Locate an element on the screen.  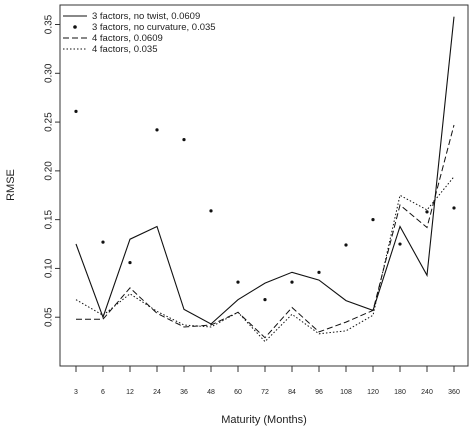
x-tick-label: 180 is located at coordinates (400, 392).